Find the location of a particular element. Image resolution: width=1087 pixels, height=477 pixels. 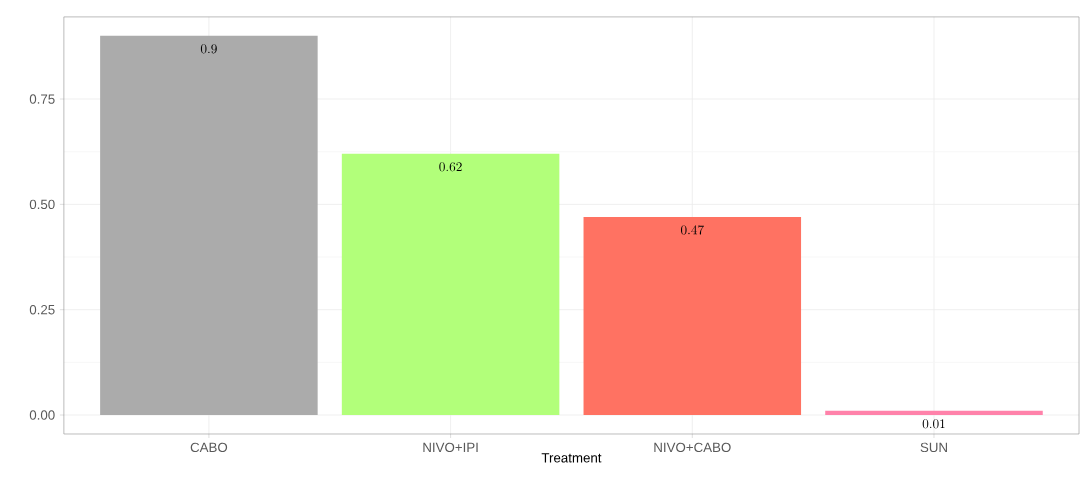

data-label: 0.62 is located at coordinates (450, 167).